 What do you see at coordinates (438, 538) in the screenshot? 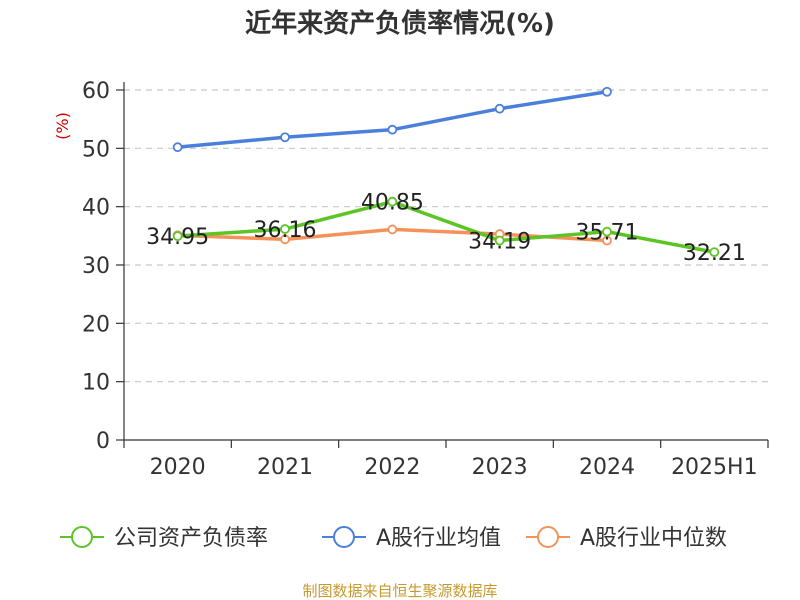
I see `legend-label: A股行业均值` at bounding box center [438, 538].